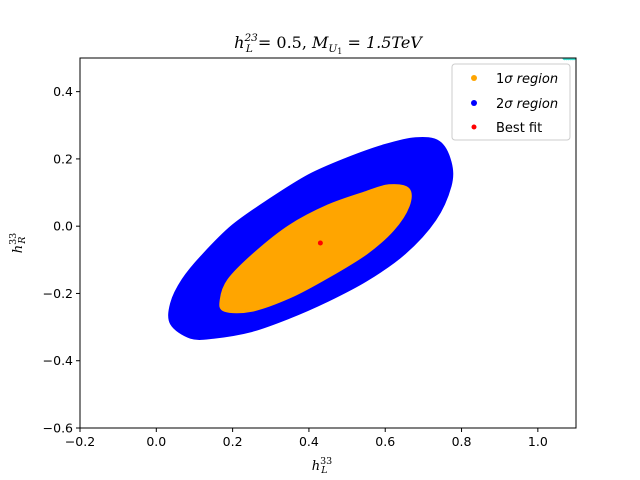 This screenshot has width=640, height=480. What do you see at coordinates (61, 260) in the screenshot?
I see `y-axis-ticks: −0.6 −0.4 −0.2 0.0 0.2 0.4` at bounding box center [61, 260].